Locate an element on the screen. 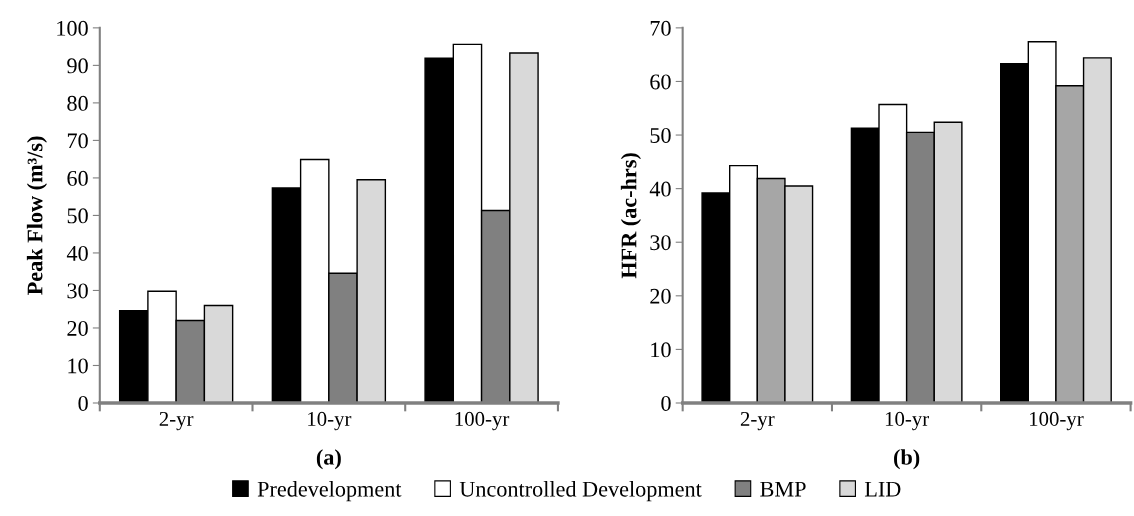 The image size is (1134, 516). y-tick-label: 100 is located at coordinates (72, 28).